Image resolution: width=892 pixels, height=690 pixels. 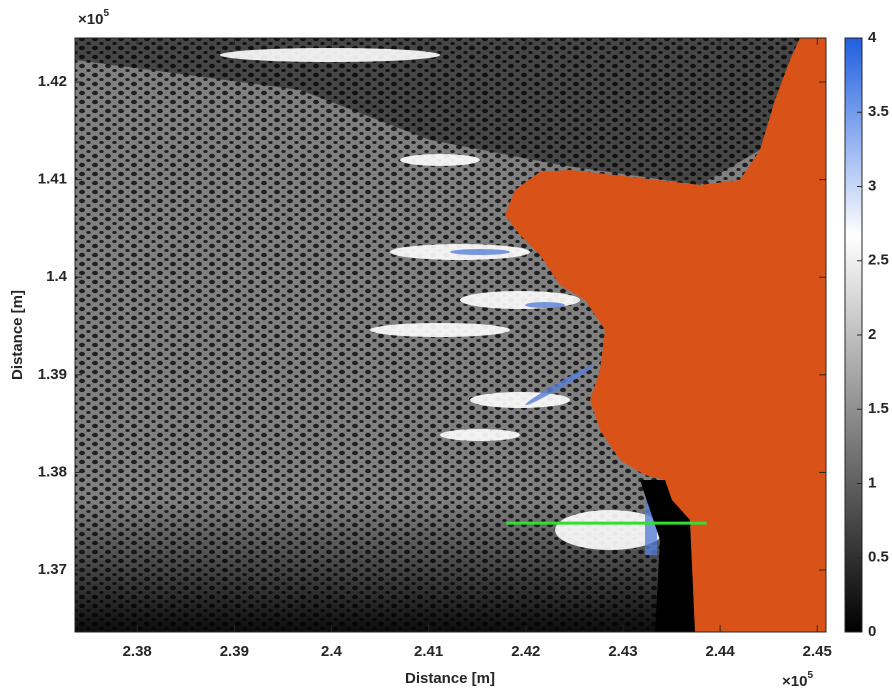 What do you see at coordinates (52, 374) in the screenshot?
I see `y-tick-label: 1.39` at bounding box center [52, 374].